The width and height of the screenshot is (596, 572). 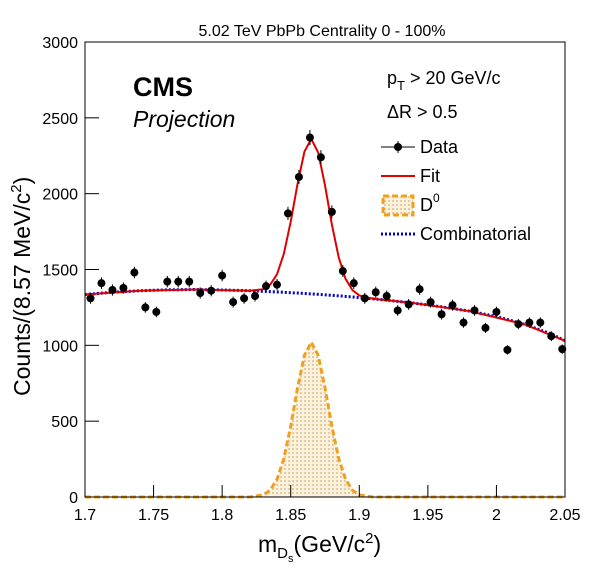 I want to click on legend-name: Fit, so click(x=430, y=176).